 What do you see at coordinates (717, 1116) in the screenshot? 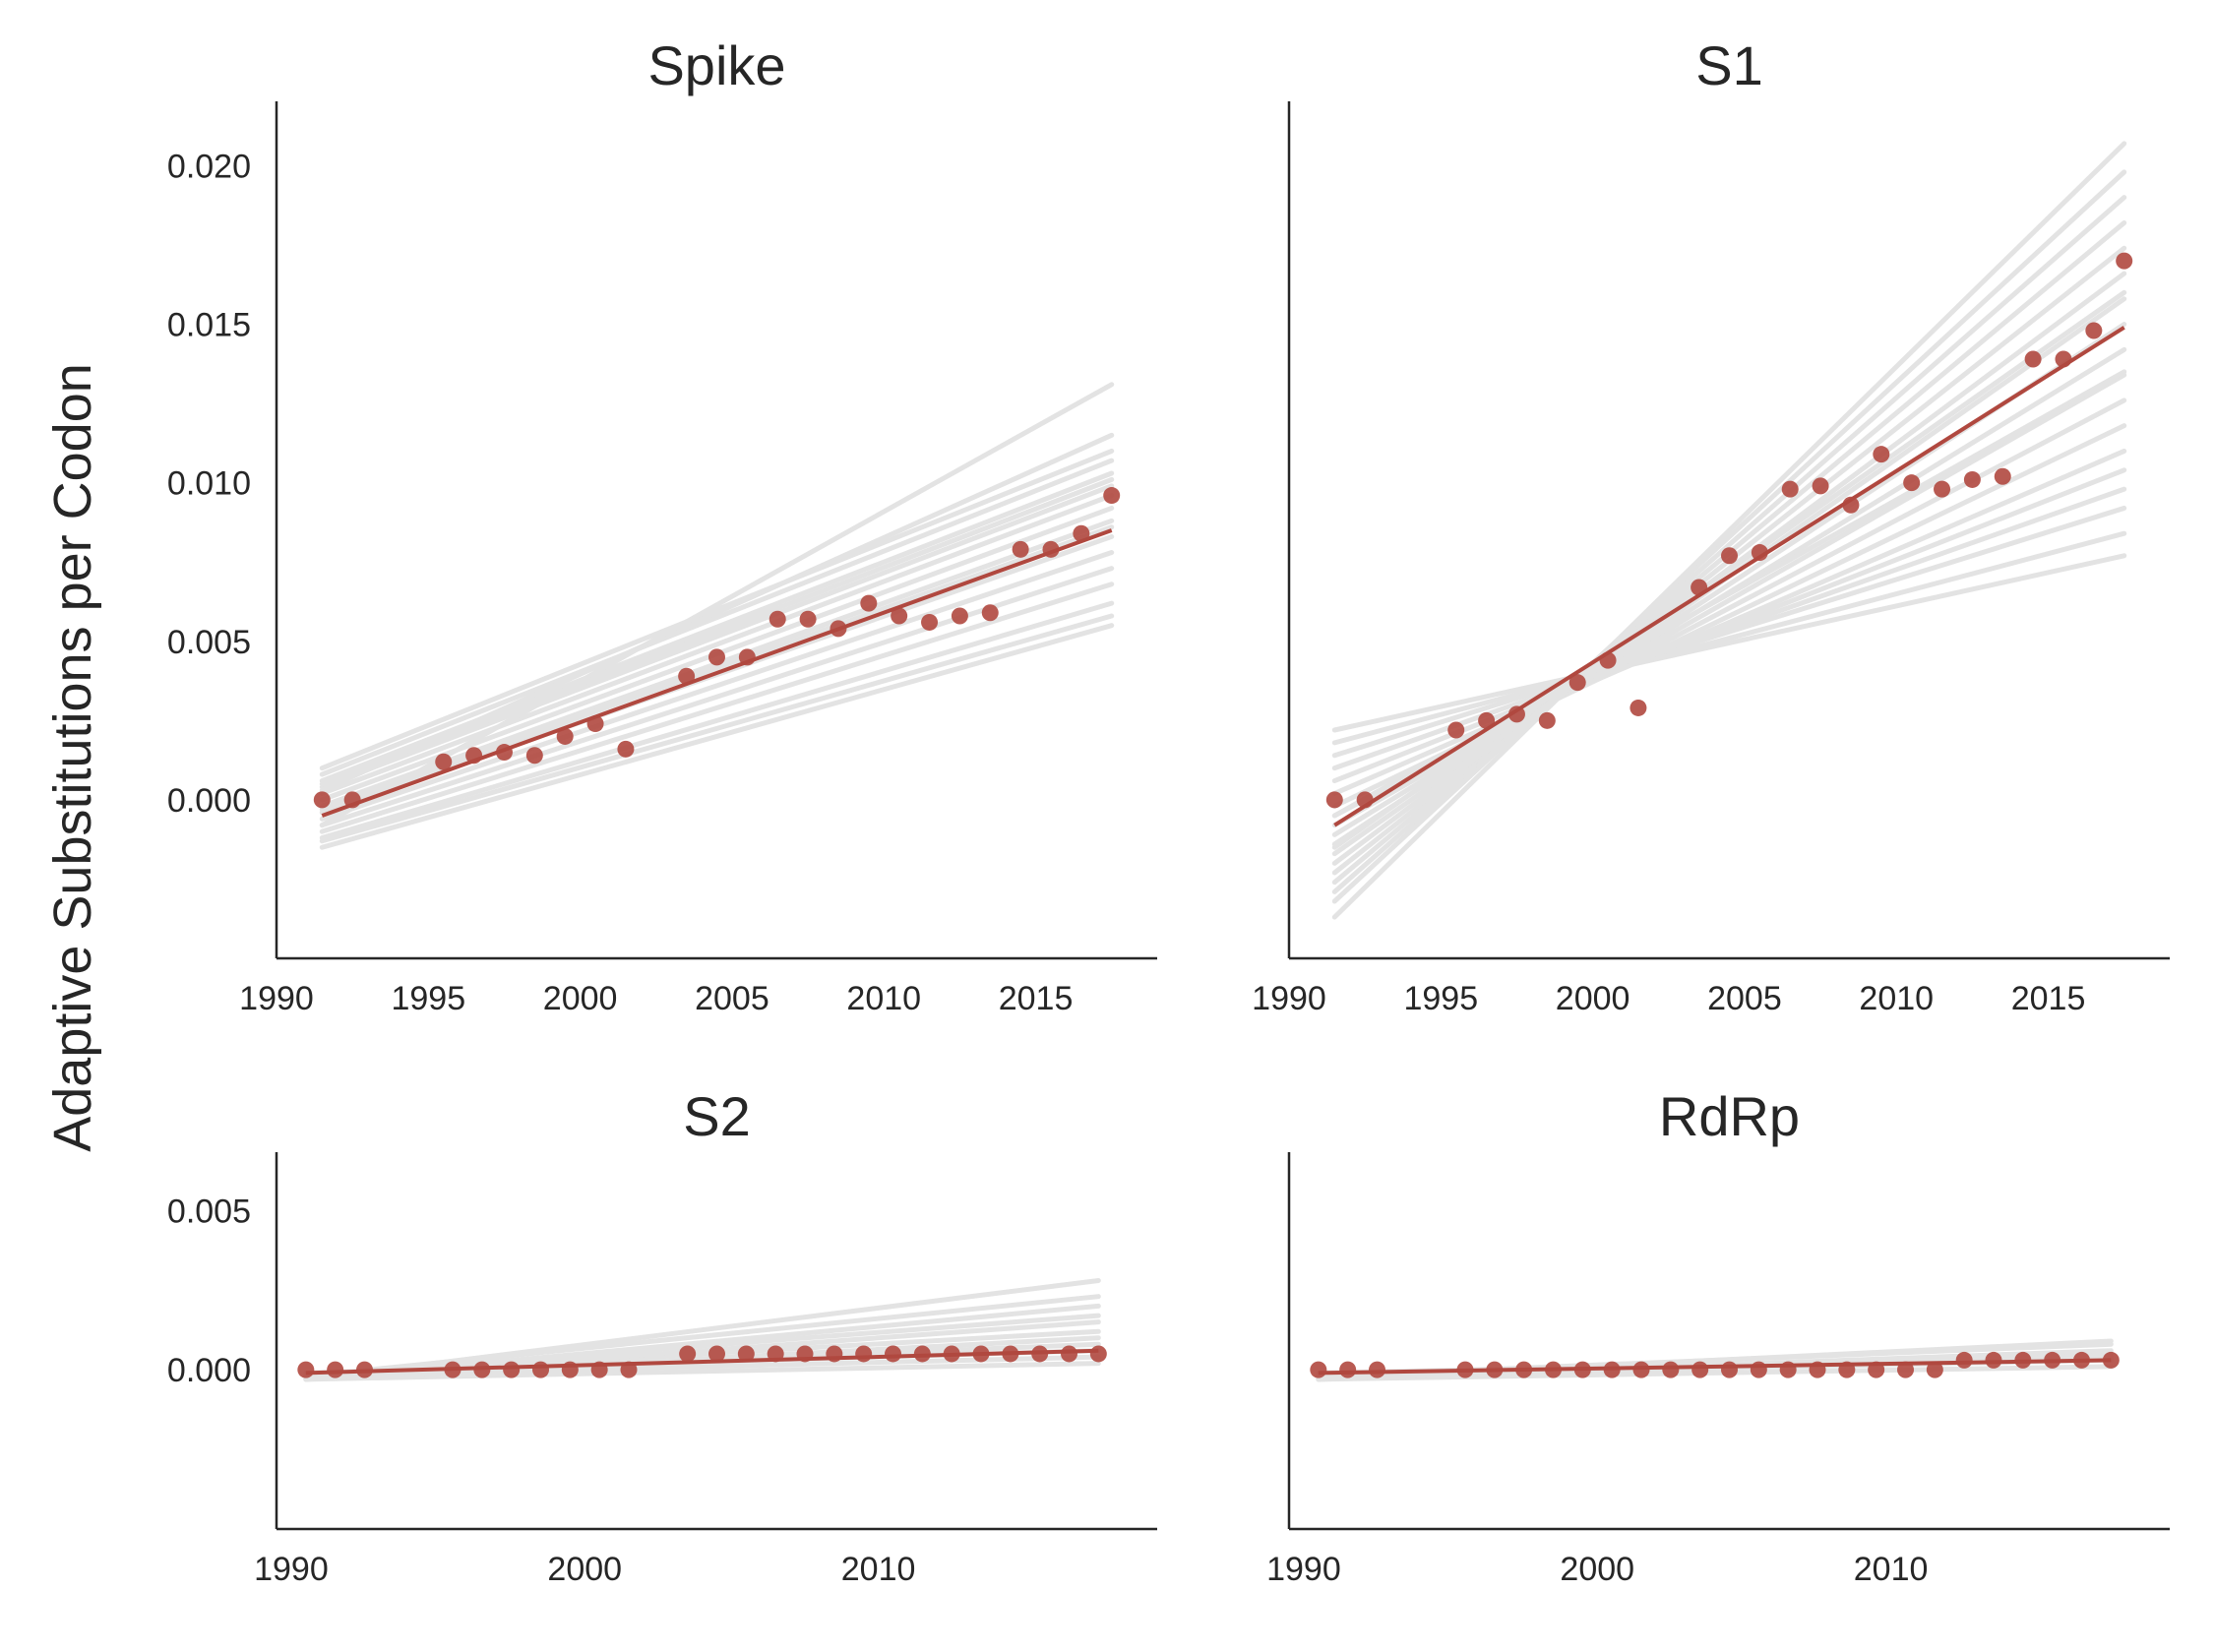
I see `panel-title: S2` at bounding box center [717, 1116].